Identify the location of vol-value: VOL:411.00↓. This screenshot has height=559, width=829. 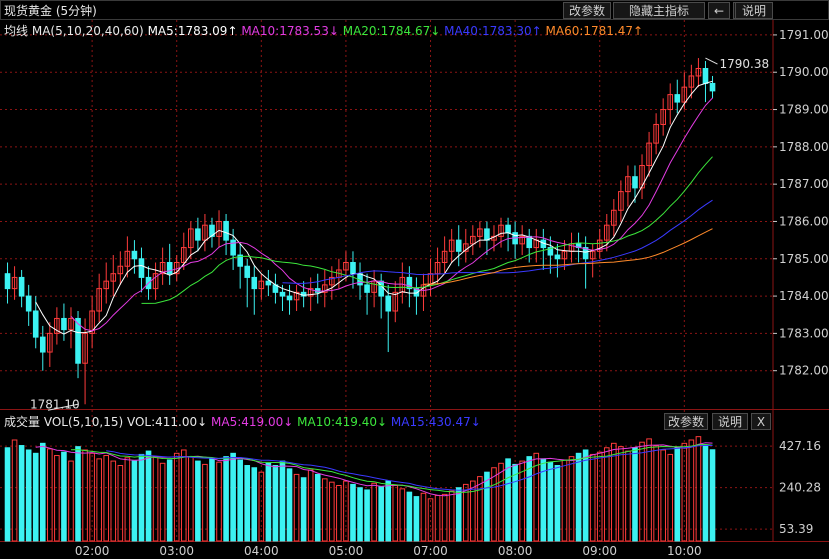
(167, 422).